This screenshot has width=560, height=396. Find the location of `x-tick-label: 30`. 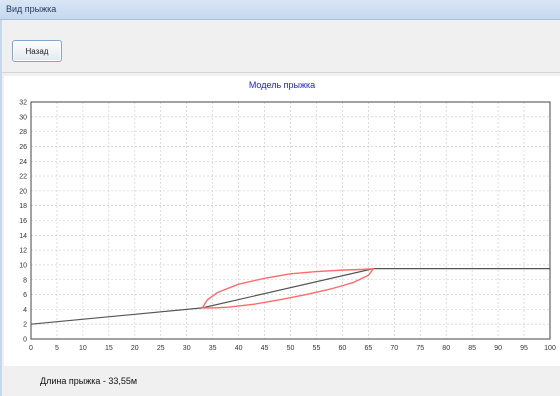

x-tick-label: 30 is located at coordinates (187, 348).